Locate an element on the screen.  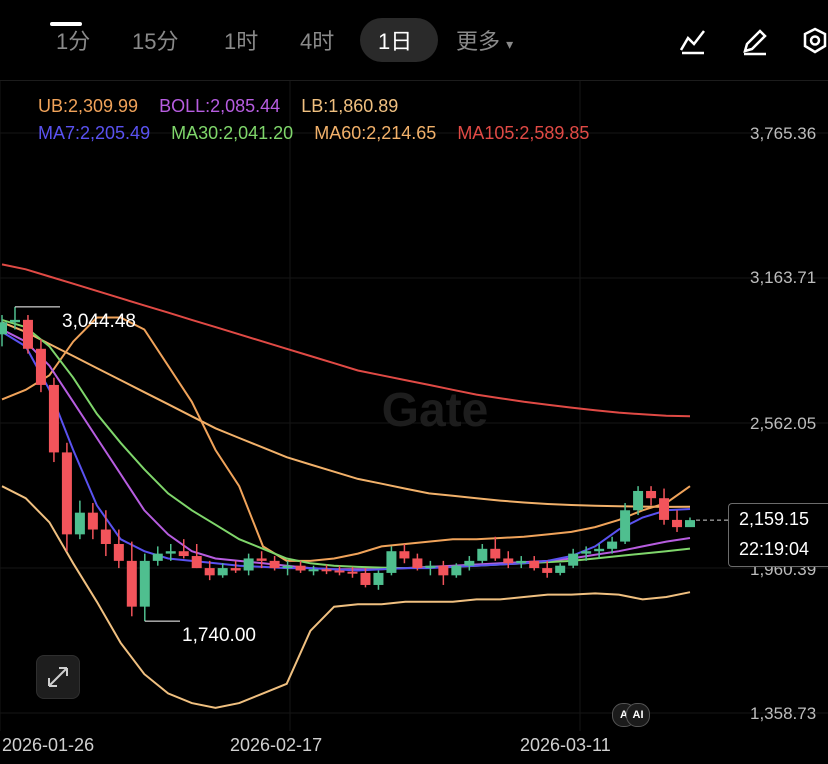
tab-1h: 1时 is located at coordinates (241, 41).